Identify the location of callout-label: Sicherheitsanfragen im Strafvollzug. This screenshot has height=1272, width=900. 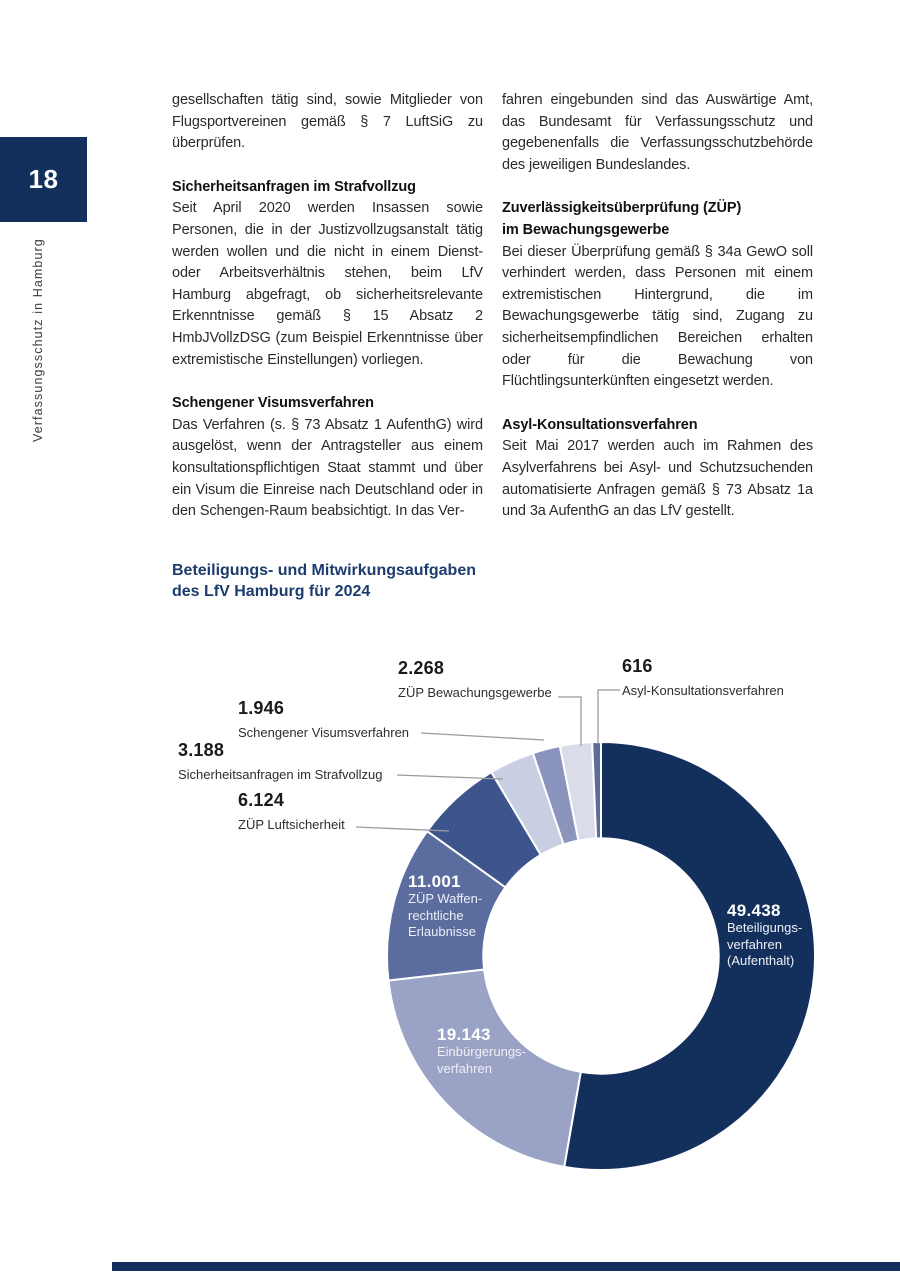
(280, 774).